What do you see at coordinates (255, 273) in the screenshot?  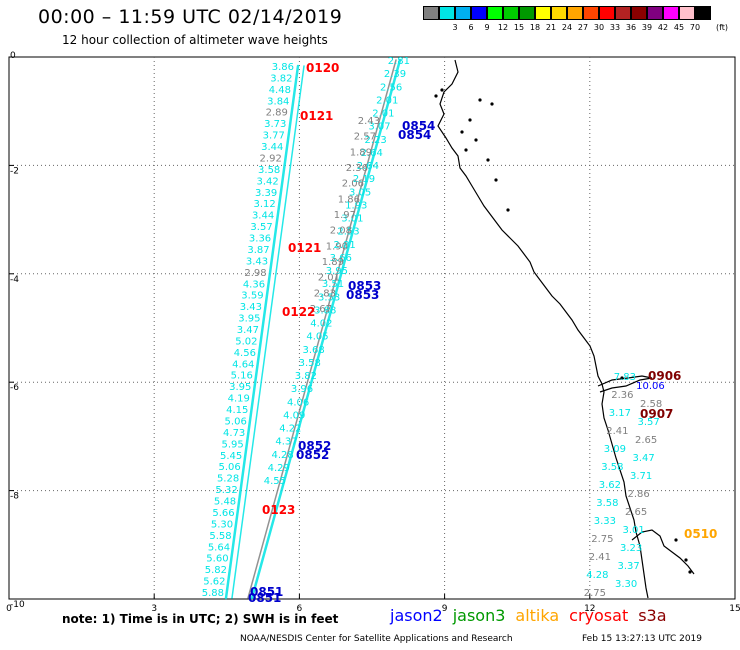 I see `west-track-value: 2.98` at bounding box center [255, 273].